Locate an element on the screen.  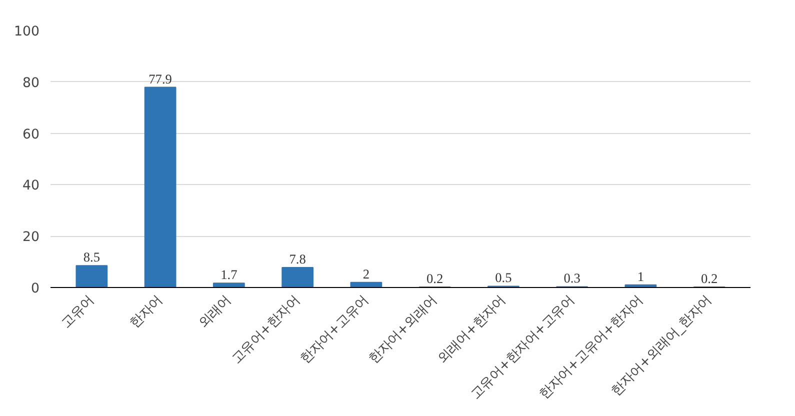
data-label: 0.5 is located at coordinates (503, 278).